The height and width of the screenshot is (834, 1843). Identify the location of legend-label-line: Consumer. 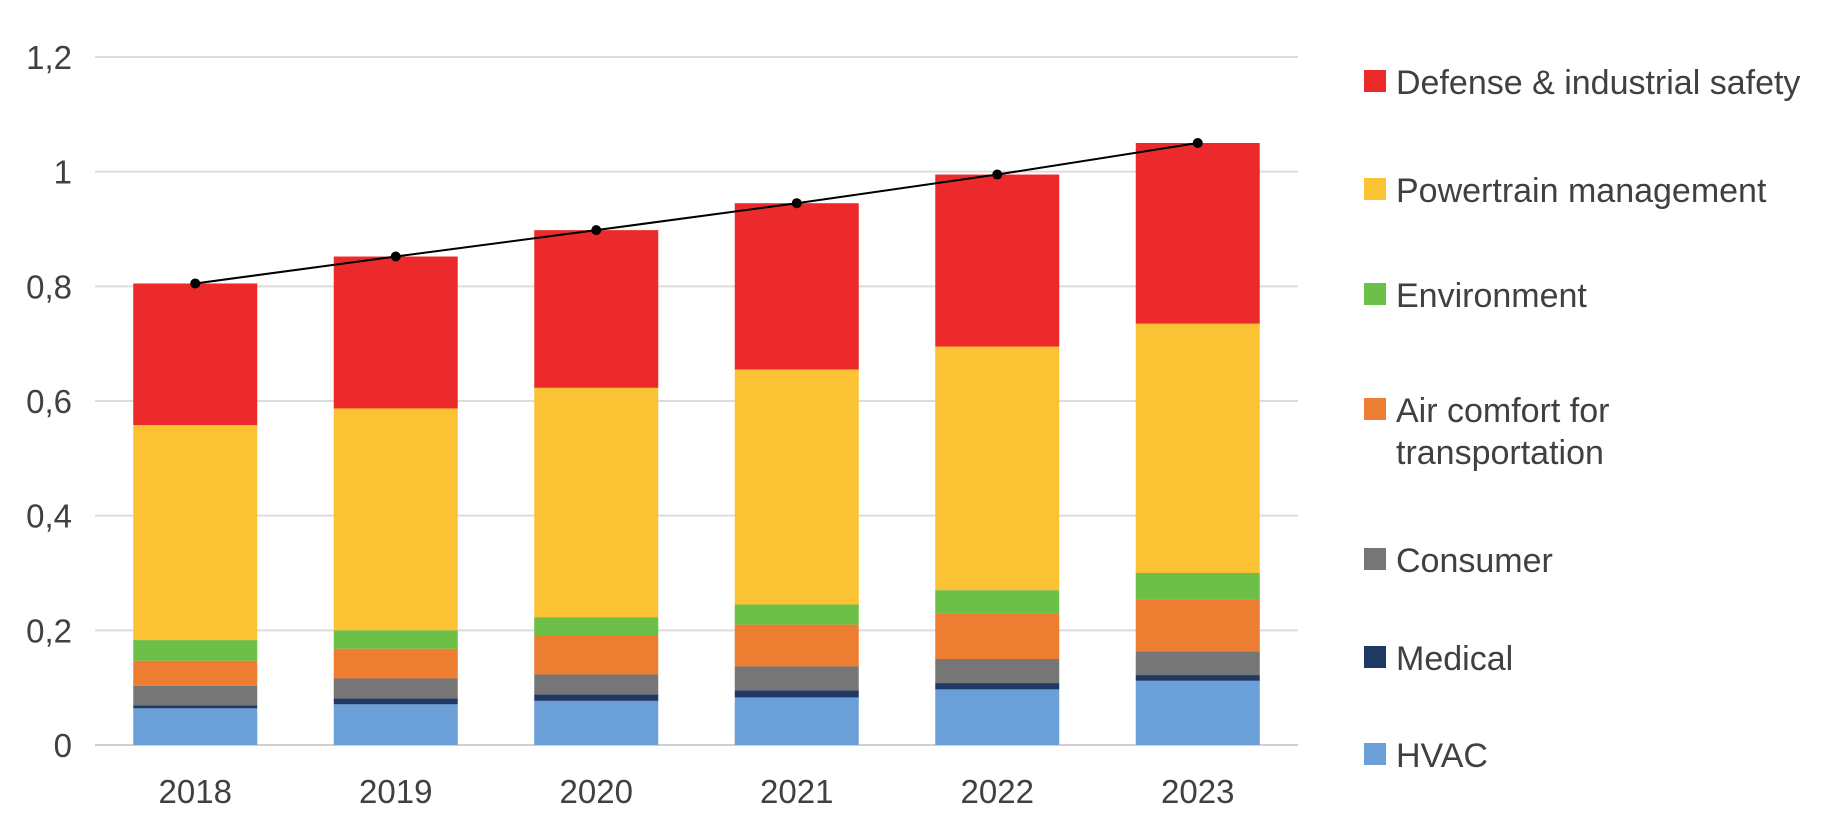
(1474, 561).